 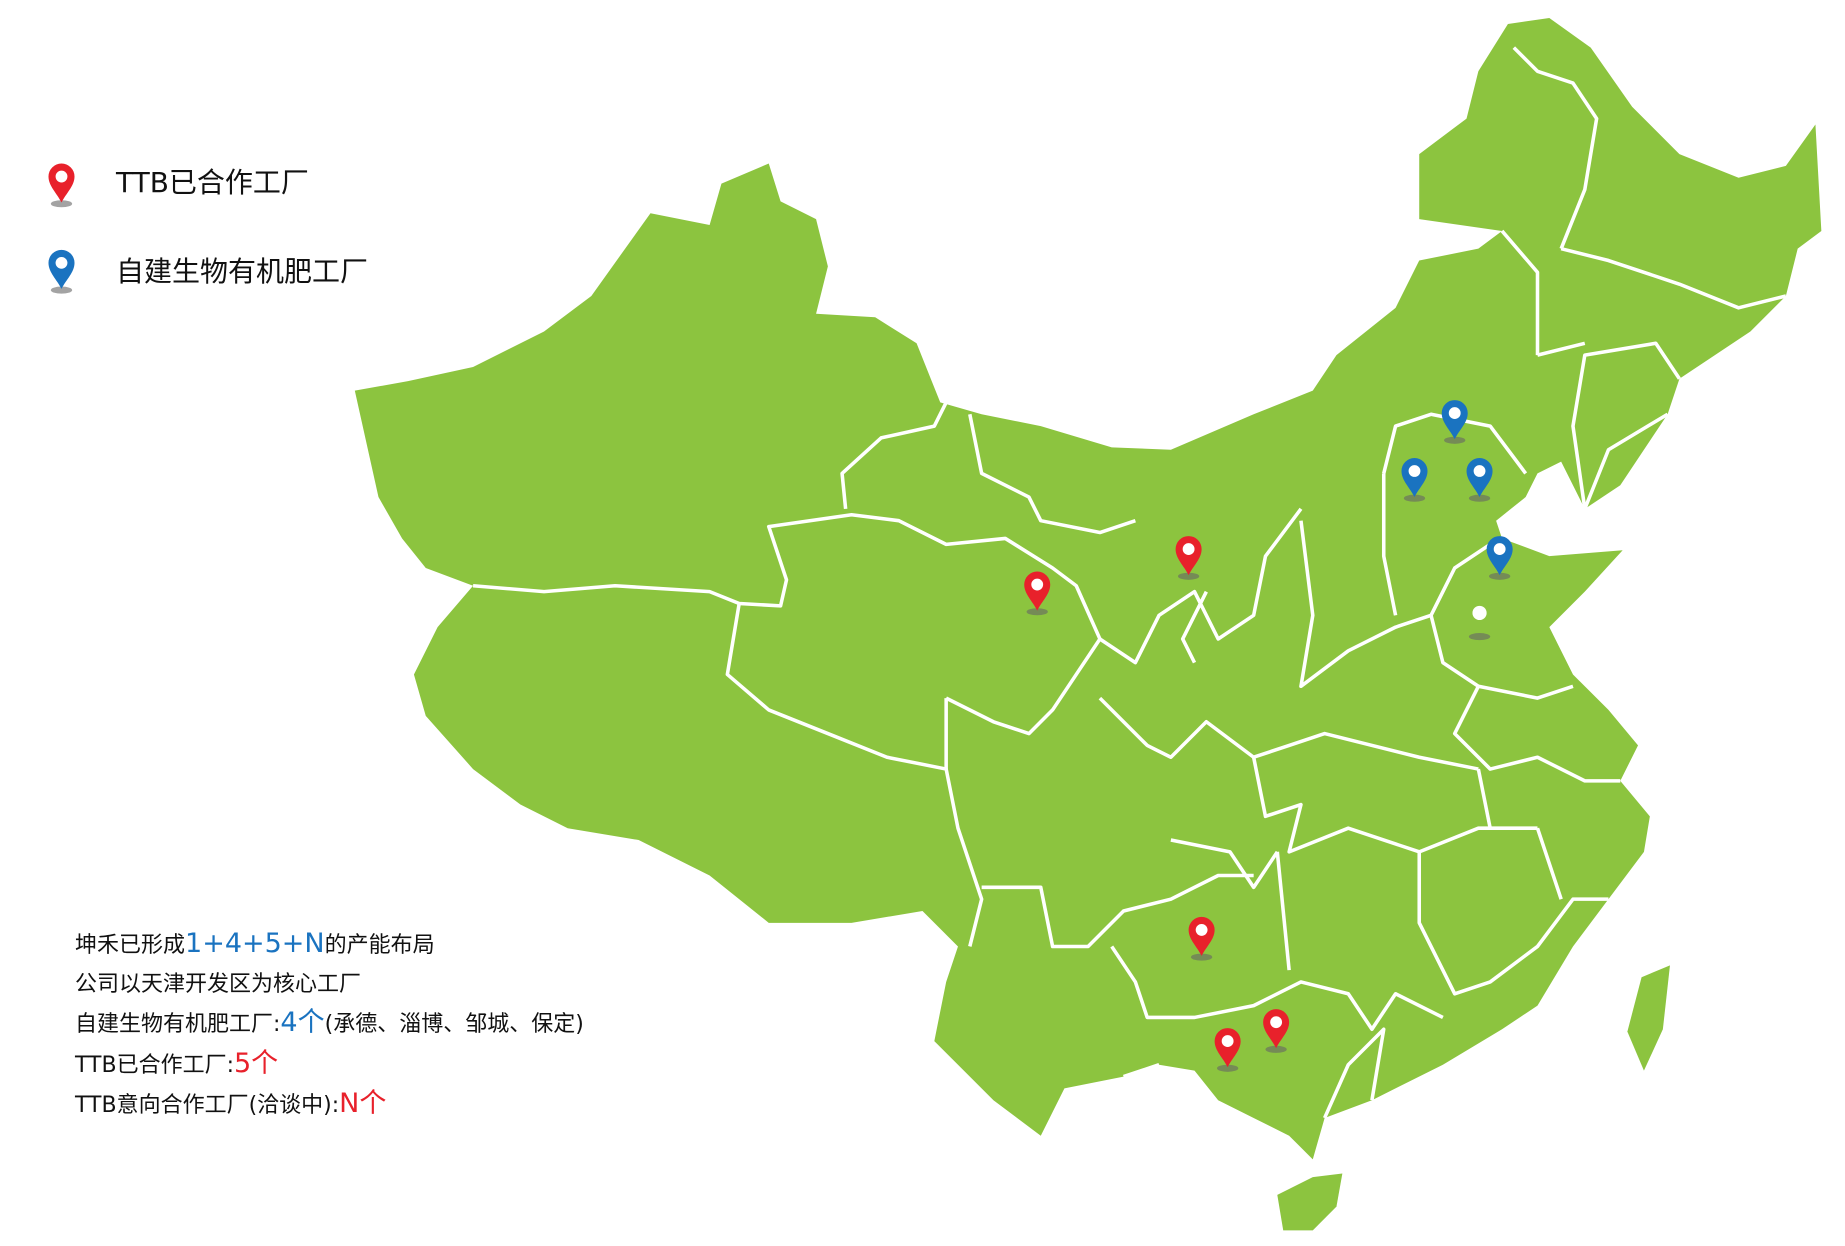 What do you see at coordinates (61, 271) in the screenshot?
I see `legend-blue-pin-icon` at bounding box center [61, 271].